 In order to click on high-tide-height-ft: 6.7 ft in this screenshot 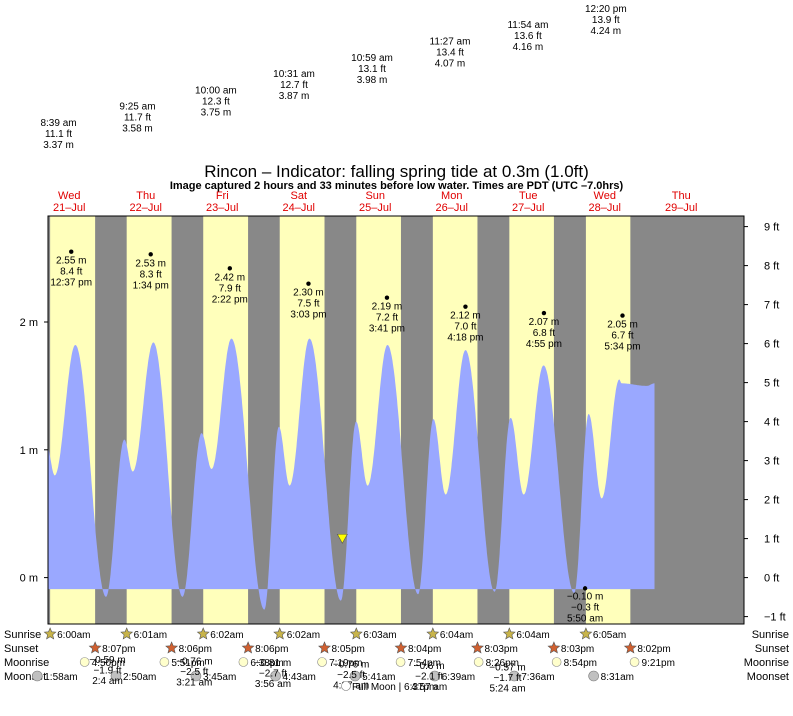, I will do `click(622, 336)`.